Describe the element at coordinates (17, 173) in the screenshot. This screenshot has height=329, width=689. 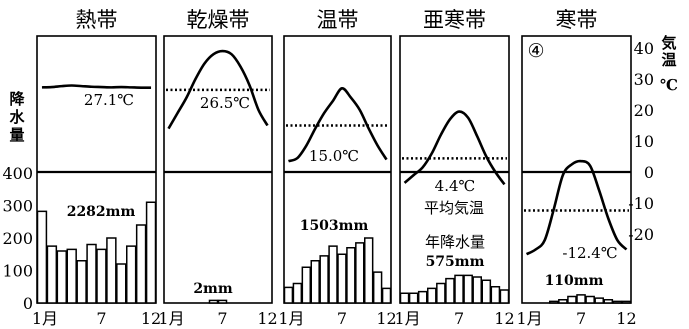
I see `precip-tick-label: 400` at that location.